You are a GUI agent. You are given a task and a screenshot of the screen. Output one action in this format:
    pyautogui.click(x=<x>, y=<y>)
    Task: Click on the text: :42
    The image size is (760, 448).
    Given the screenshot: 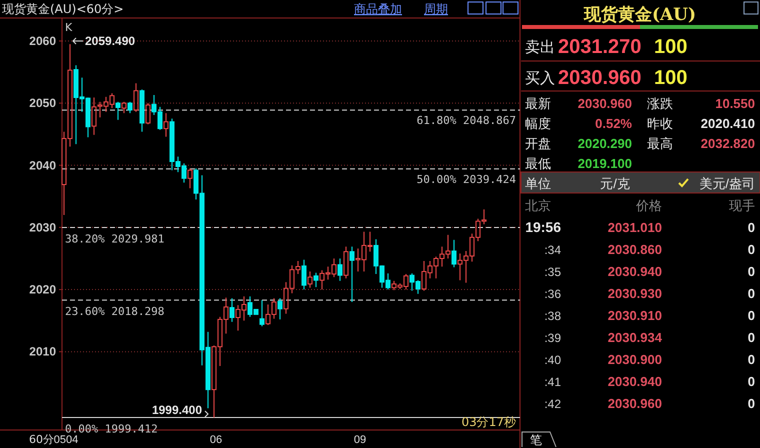 What is the action you would take?
    pyautogui.click(x=553, y=404)
    